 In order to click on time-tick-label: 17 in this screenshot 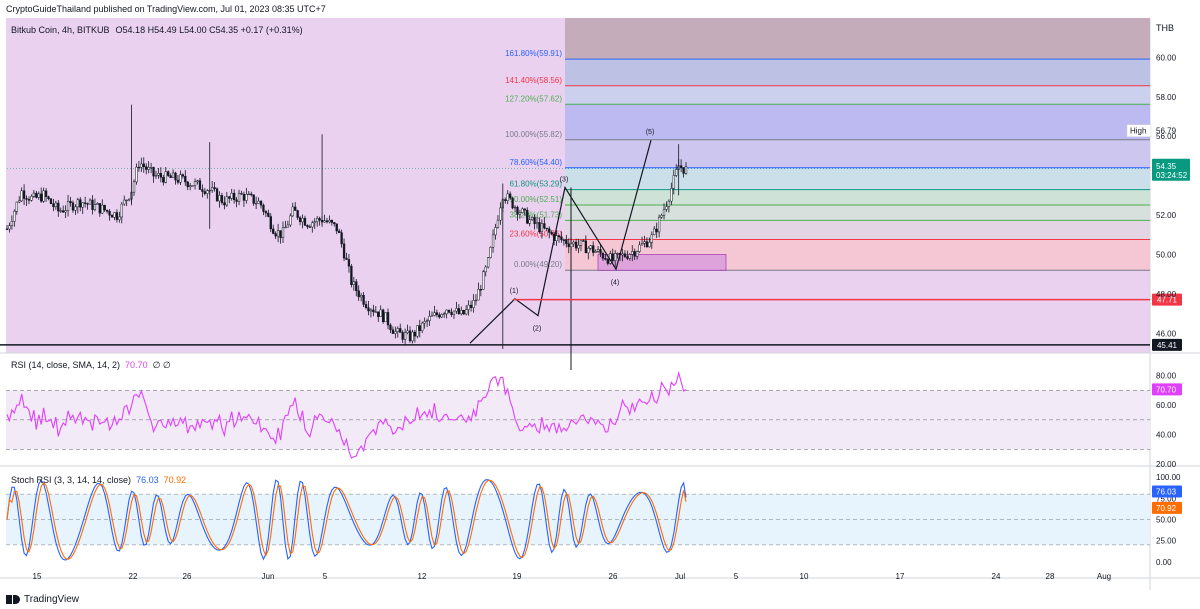, I will do `click(900, 576)`.